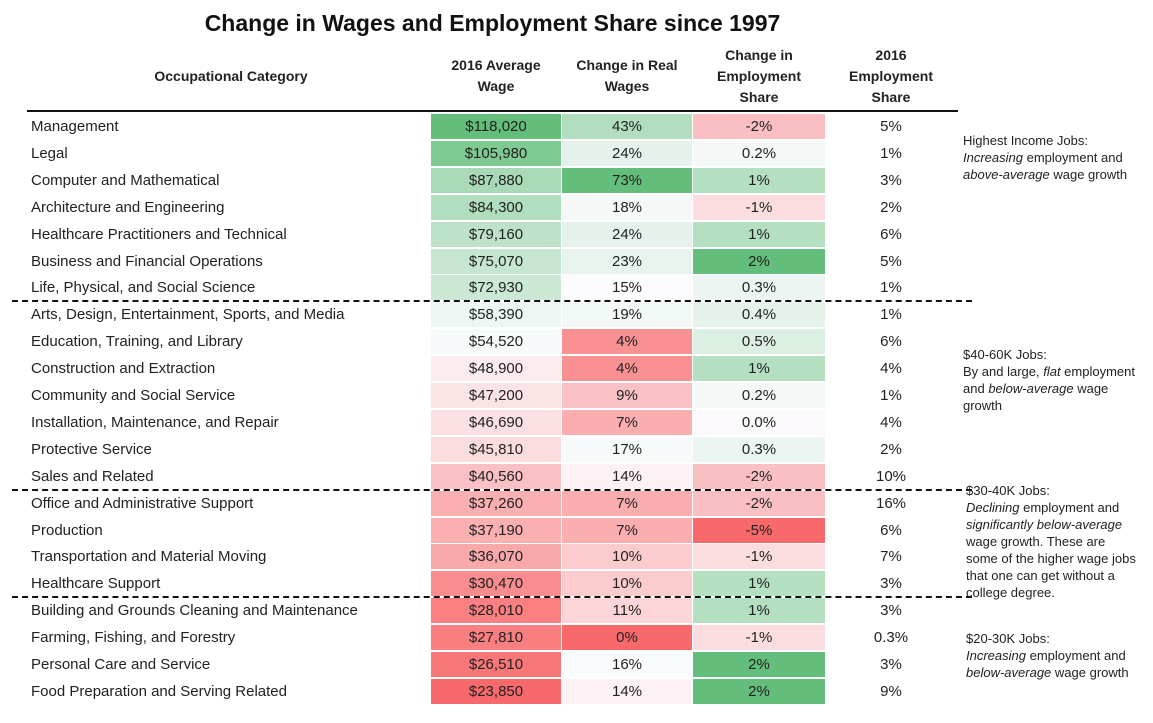 This screenshot has width=1153, height=723. I want to click on real-wage-change-cell: 0%, so click(627, 638).